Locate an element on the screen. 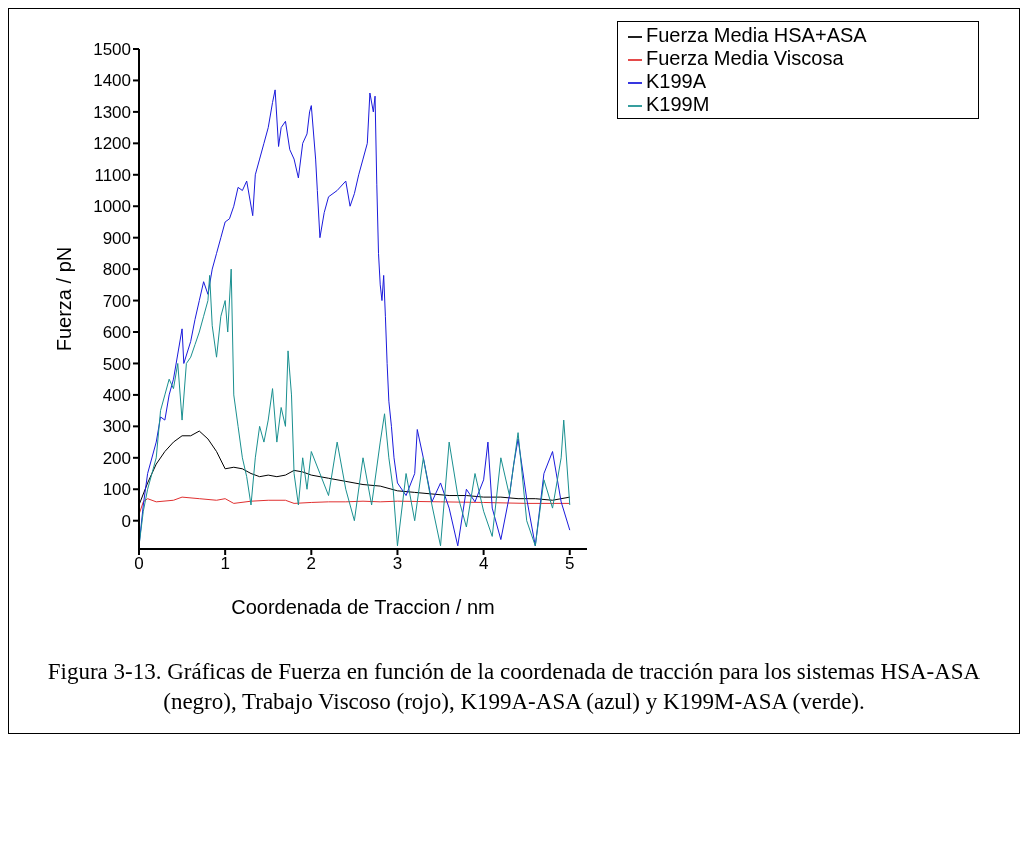  y-tick-label: 1200 is located at coordinates (112, 144).